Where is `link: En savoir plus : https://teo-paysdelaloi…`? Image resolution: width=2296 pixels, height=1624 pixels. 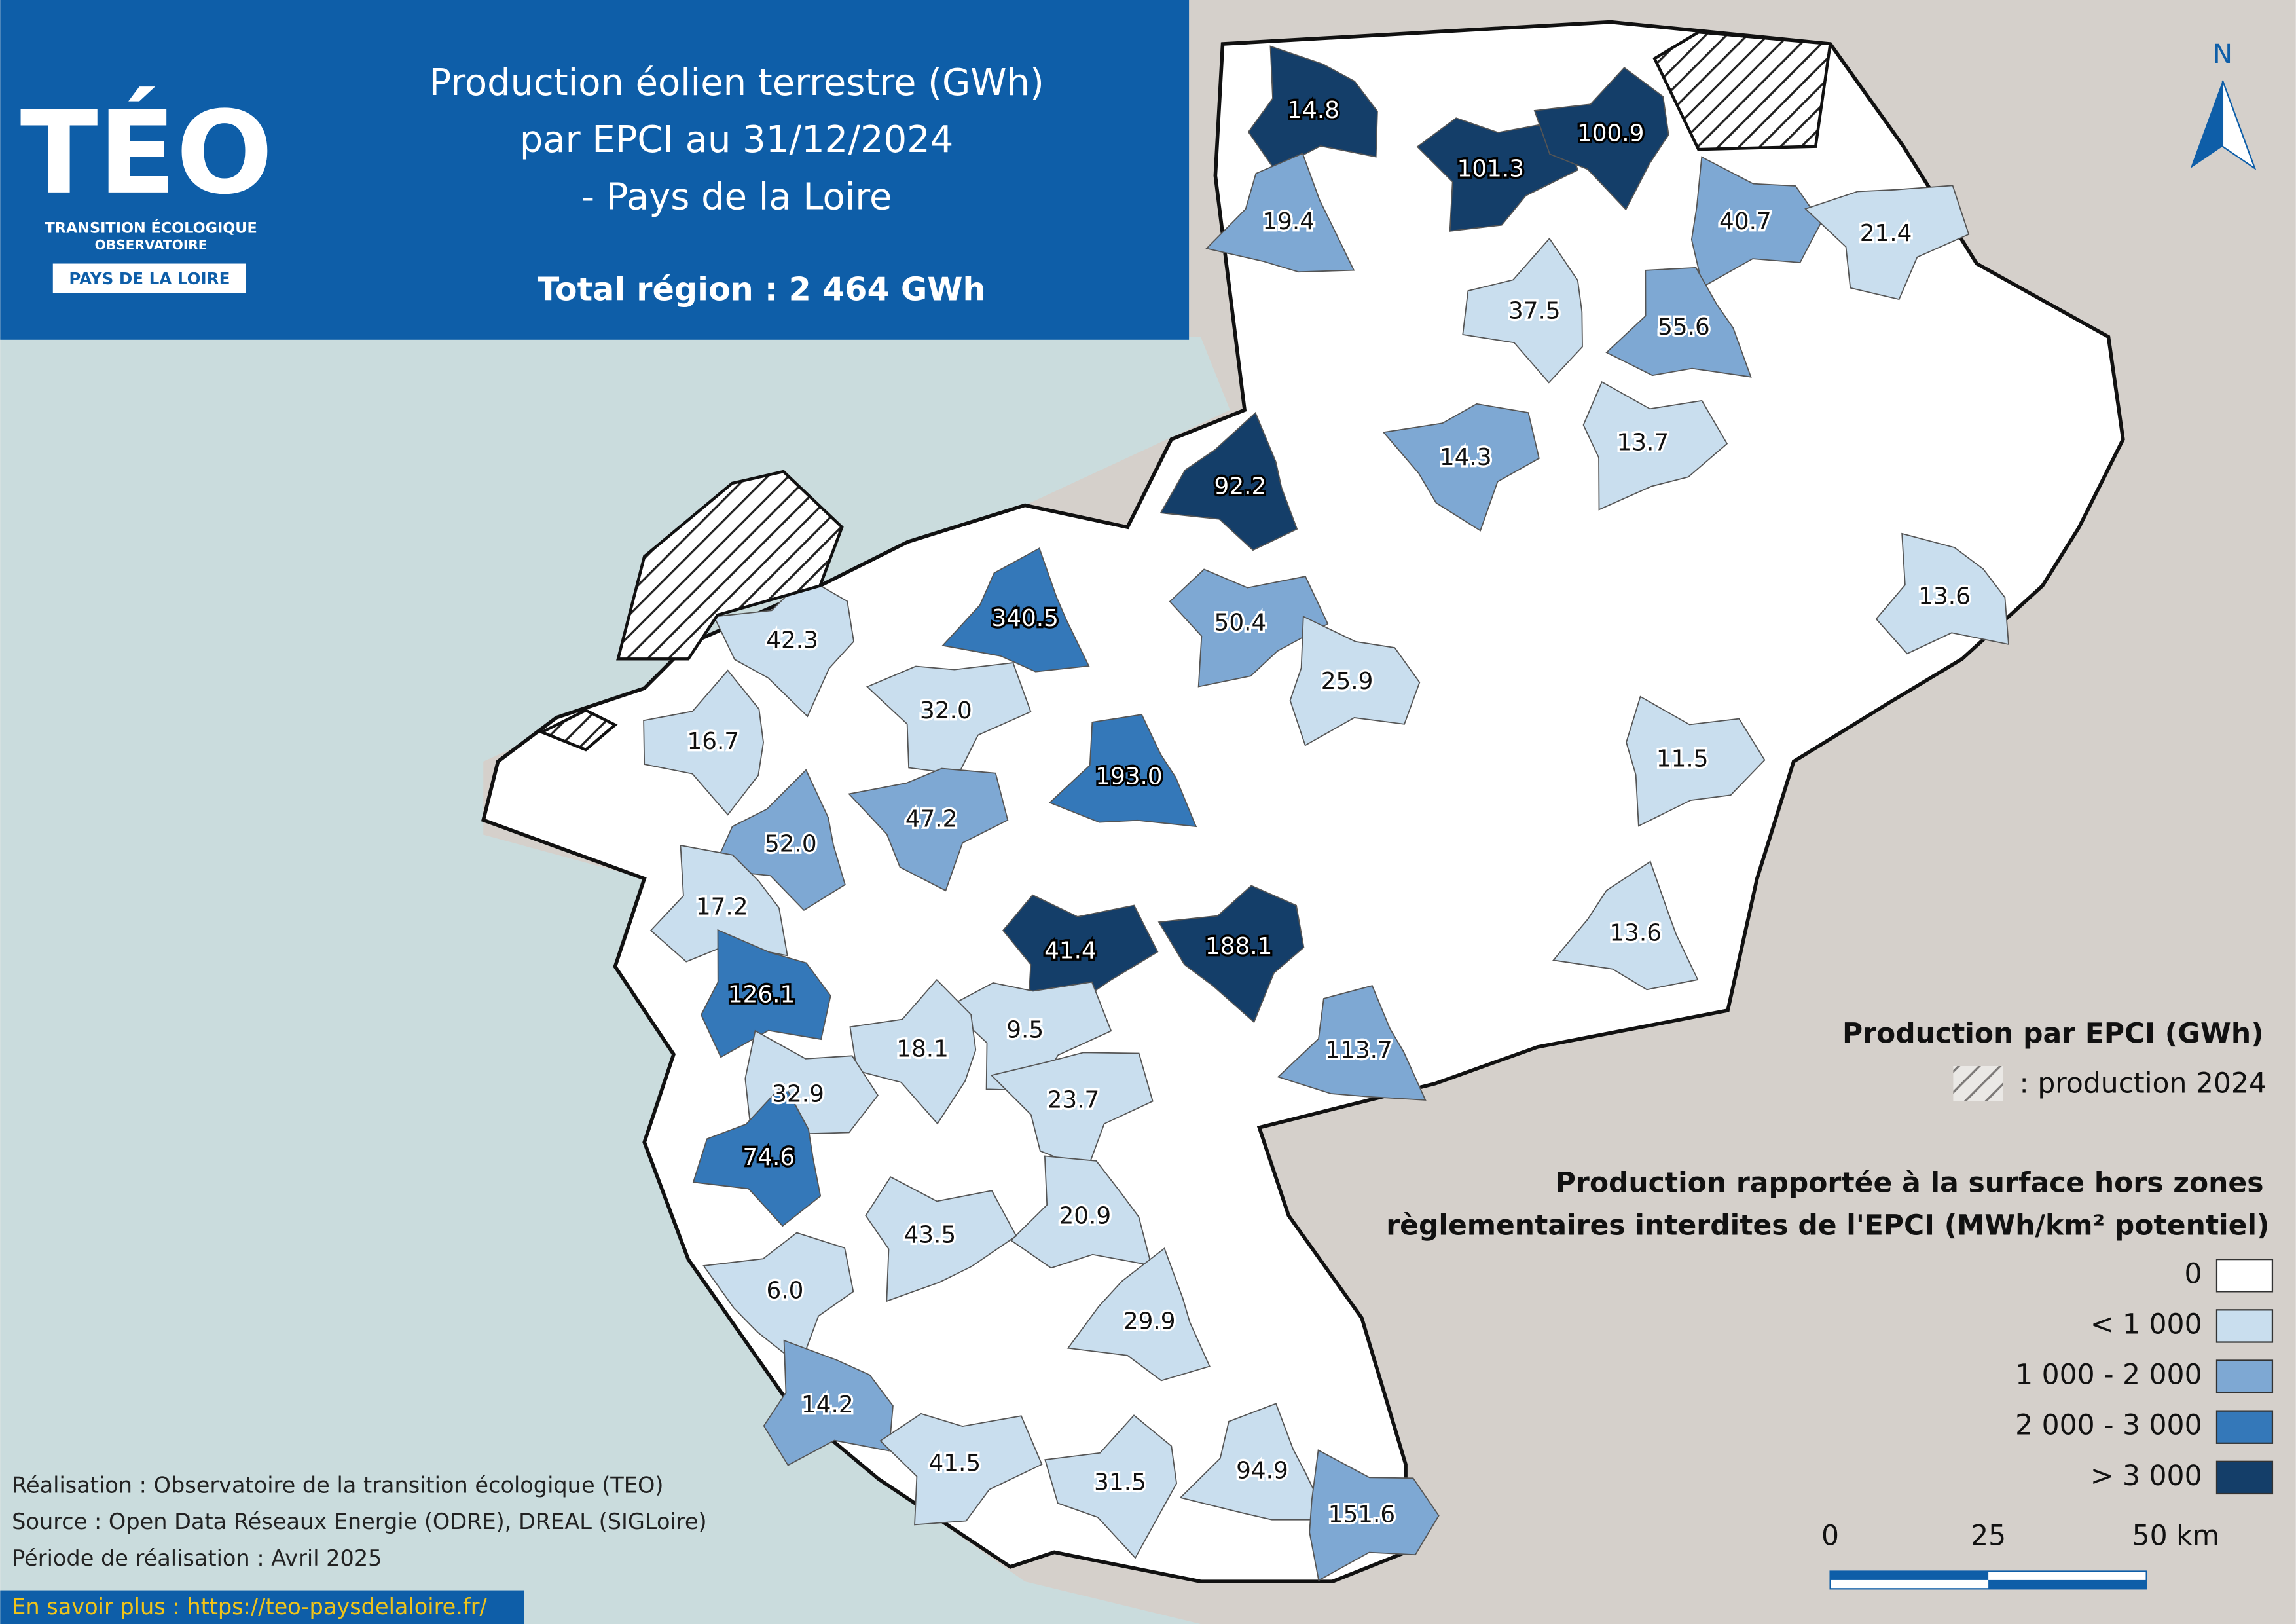 link: En savoir plus : https://teo-paysdelaloi… is located at coordinates (249, 1606).